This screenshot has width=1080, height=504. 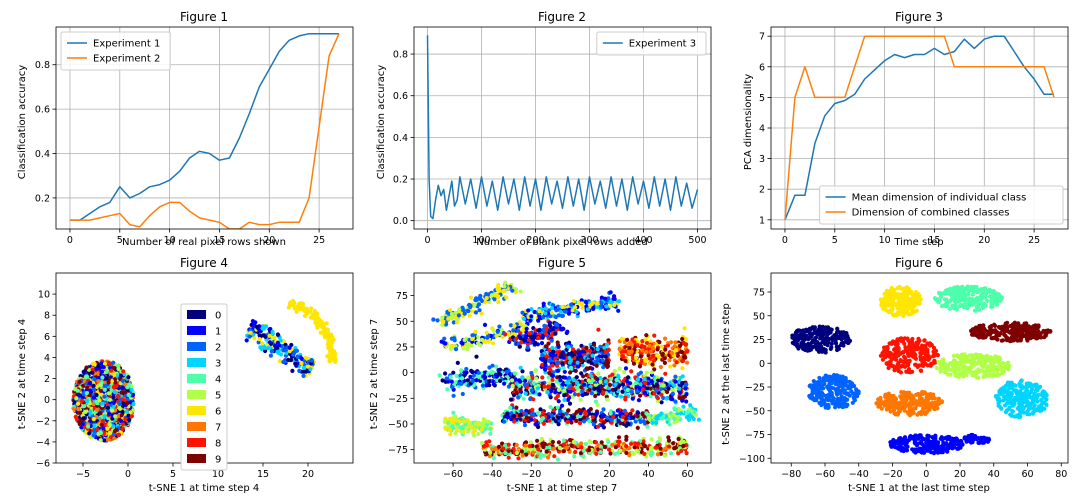 I want to click on figure-4-ytick-label: 2, so click(x=47, y=379).